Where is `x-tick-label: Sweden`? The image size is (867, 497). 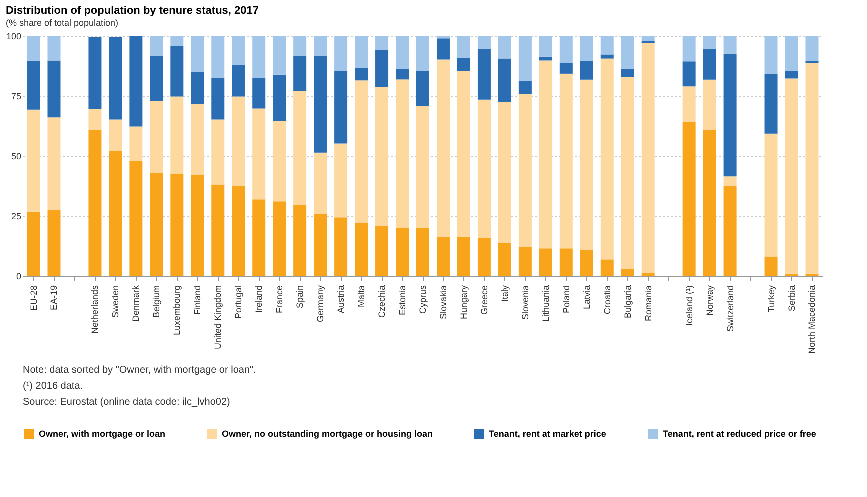
x-tick-label: Sweden is located at coordinates (115, 302).